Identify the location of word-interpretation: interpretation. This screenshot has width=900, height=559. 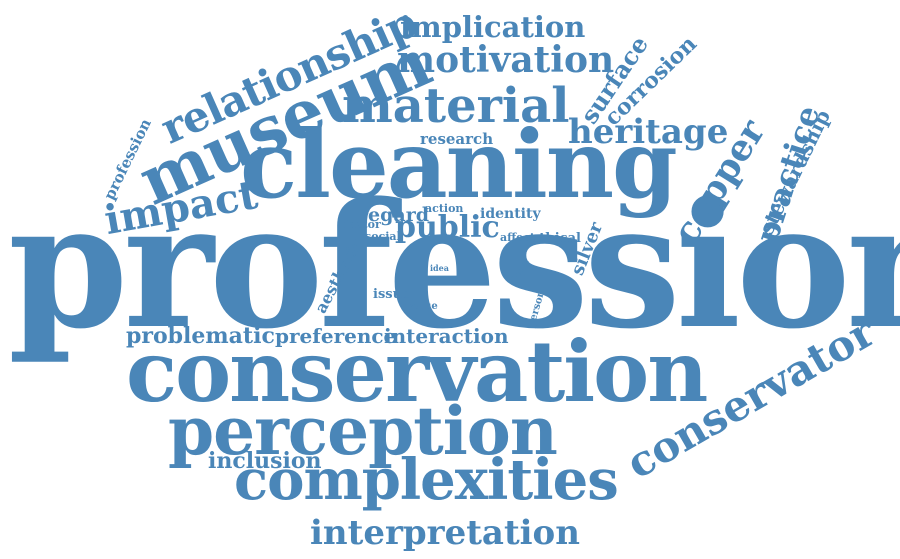
(445, 533).